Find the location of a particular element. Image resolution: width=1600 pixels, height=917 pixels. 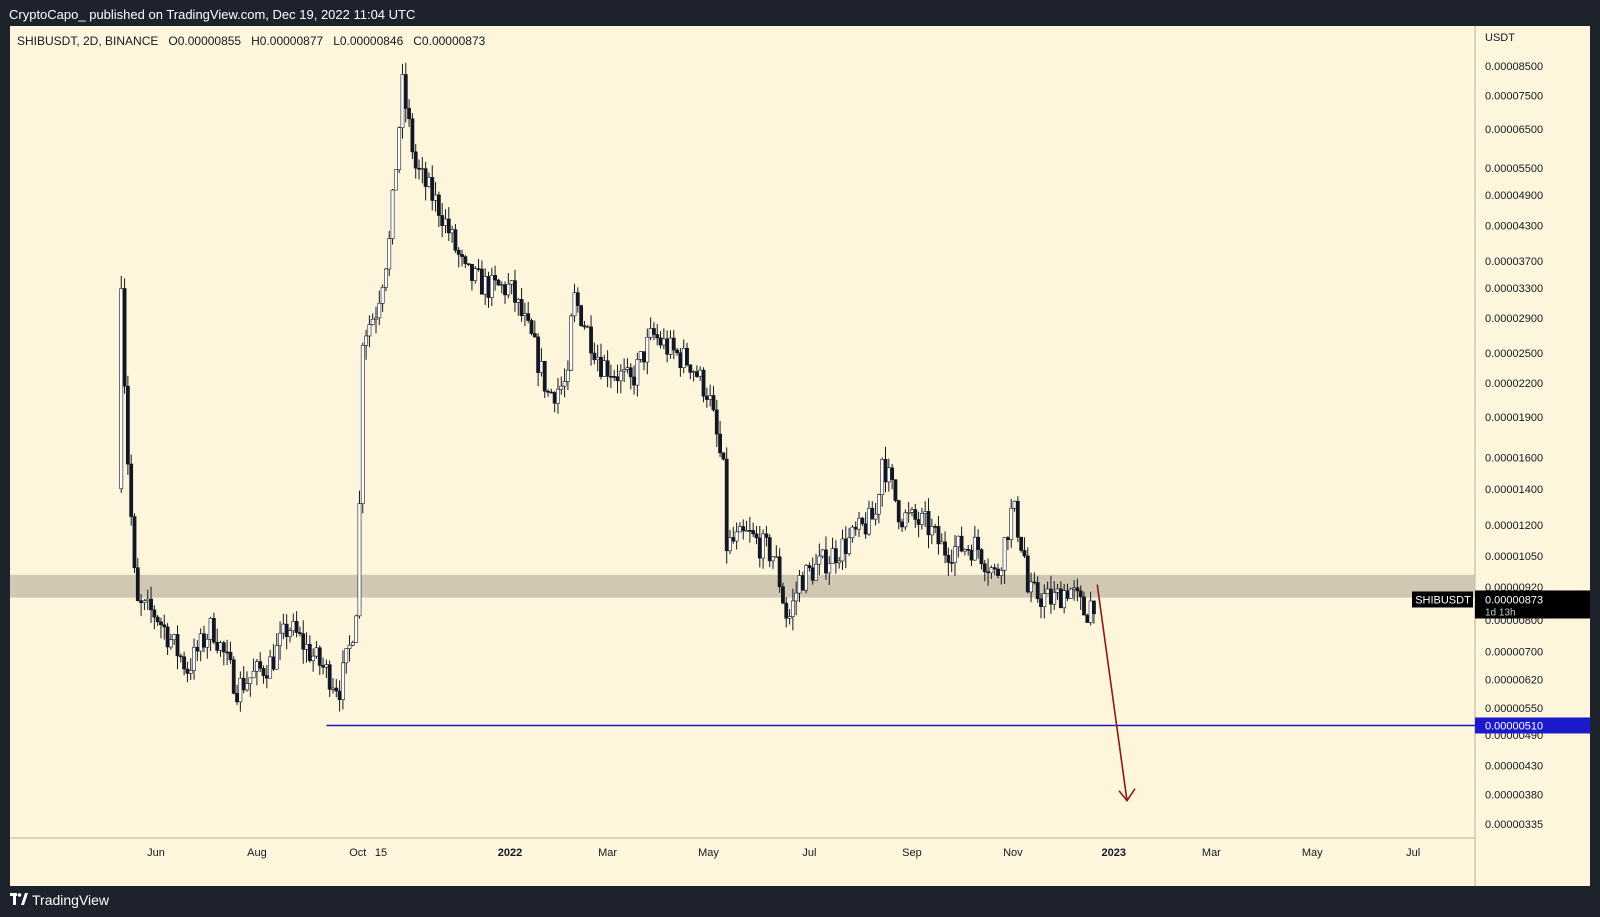

x-tick-label: May is located at coordinates (1312, 853).